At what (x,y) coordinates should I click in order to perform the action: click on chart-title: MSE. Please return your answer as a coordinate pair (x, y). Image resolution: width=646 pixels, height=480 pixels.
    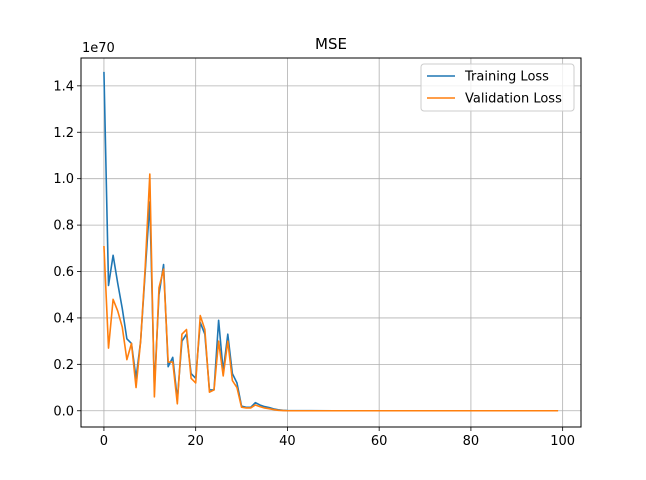
    Looking at the image, I should click on (331, 44).